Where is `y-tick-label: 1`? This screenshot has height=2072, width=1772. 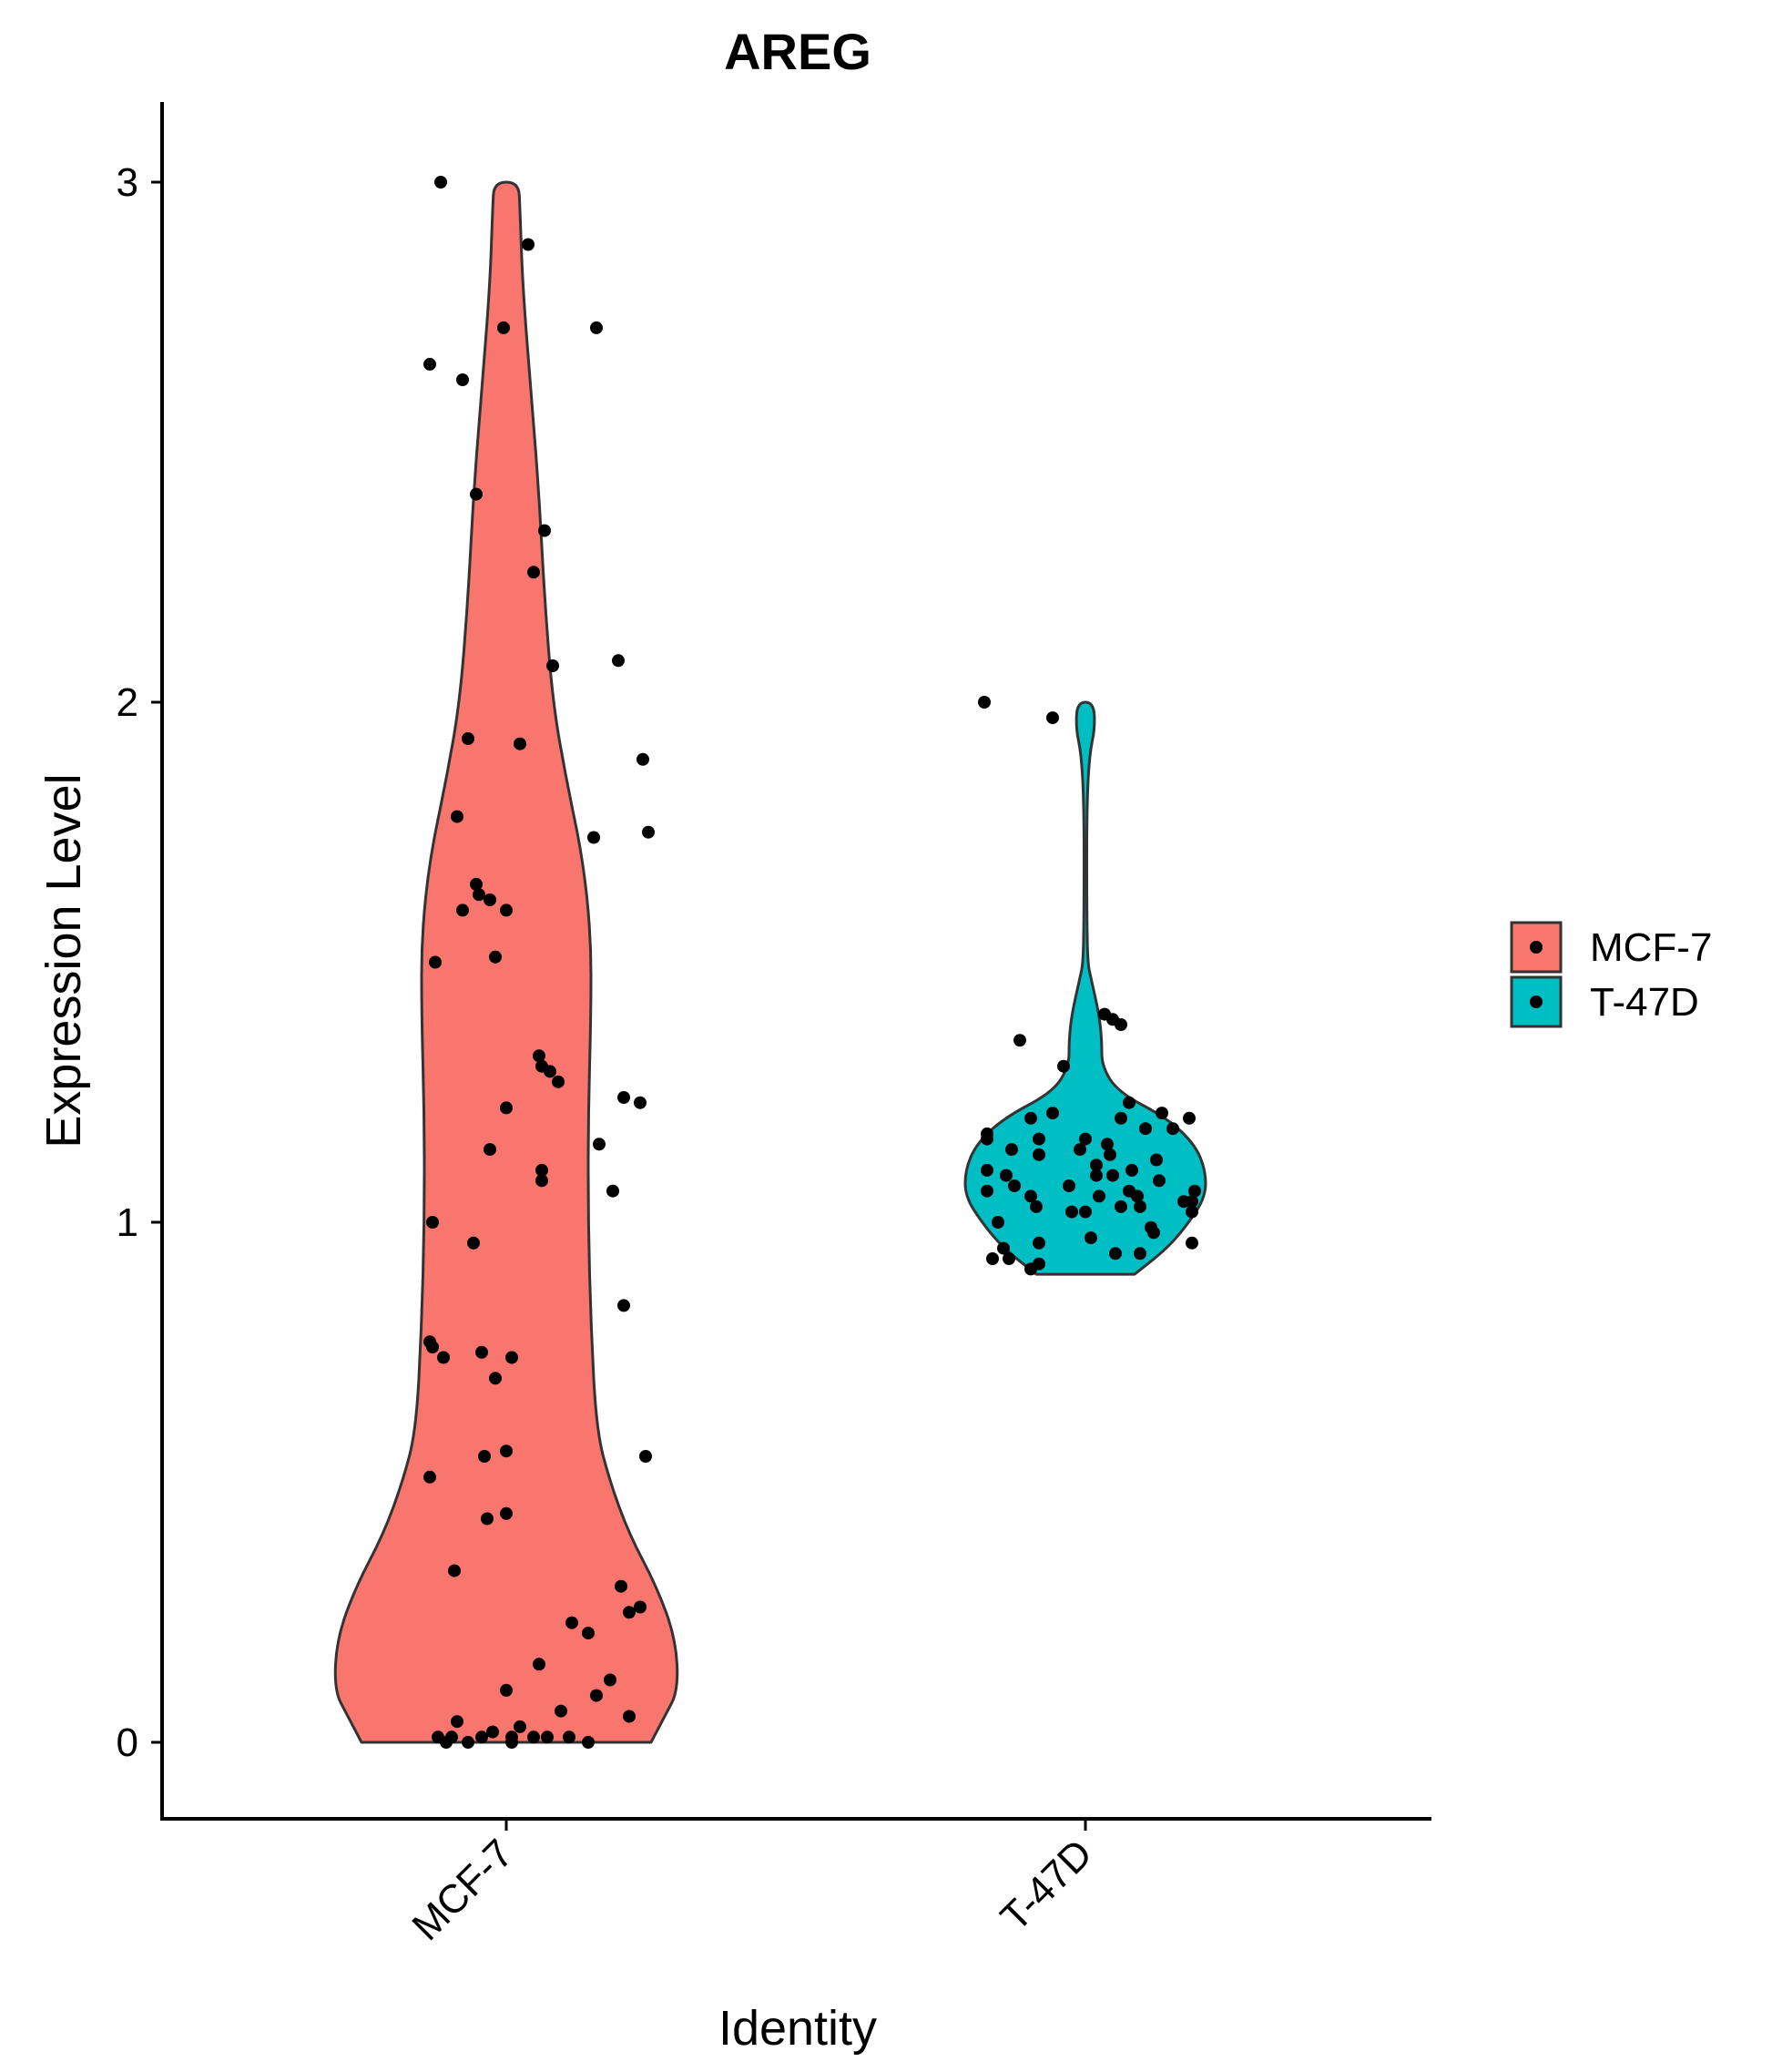
y-tick-label: 1 is located at coordinates (128, 1223).